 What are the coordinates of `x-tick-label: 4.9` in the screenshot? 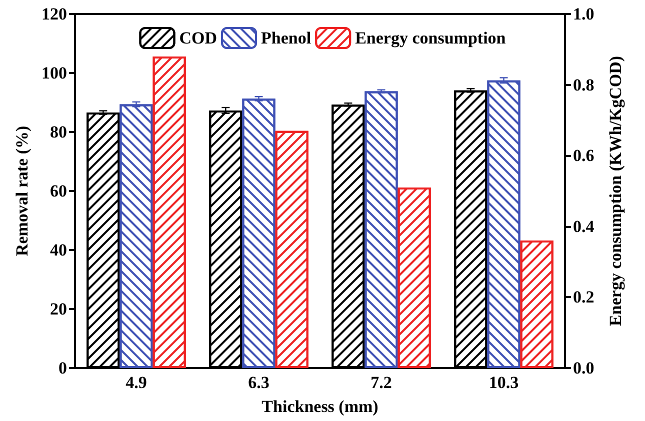 It's located at (136, 382).